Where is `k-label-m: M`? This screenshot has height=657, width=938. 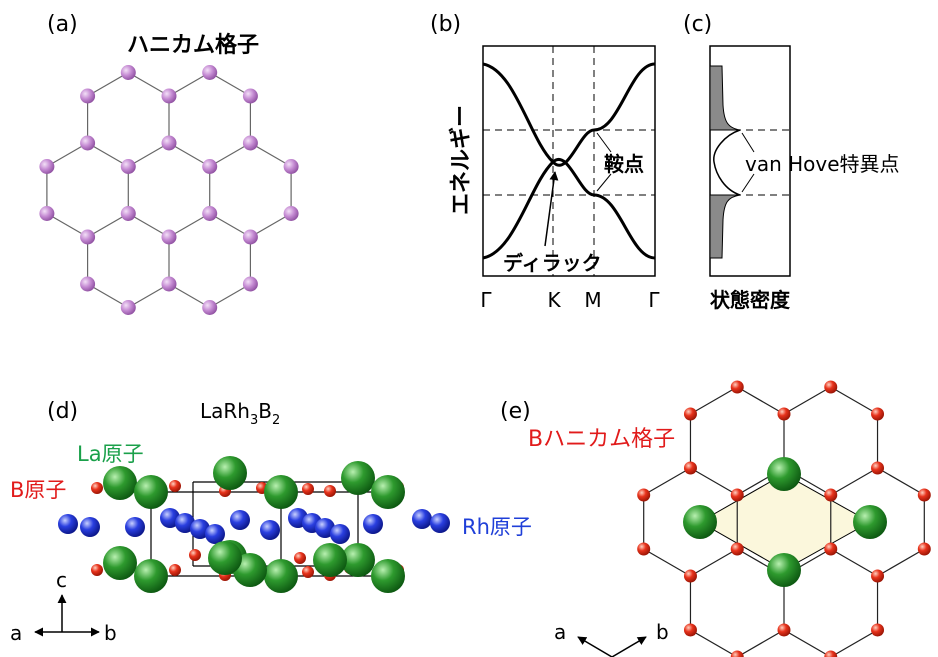 k-label-m: M is located at coordinates (592, 300).